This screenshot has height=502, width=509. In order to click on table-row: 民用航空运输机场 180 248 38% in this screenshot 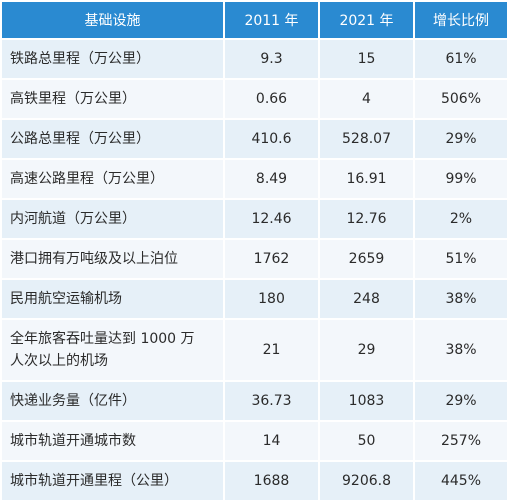, I will do `click(254, 299)`.